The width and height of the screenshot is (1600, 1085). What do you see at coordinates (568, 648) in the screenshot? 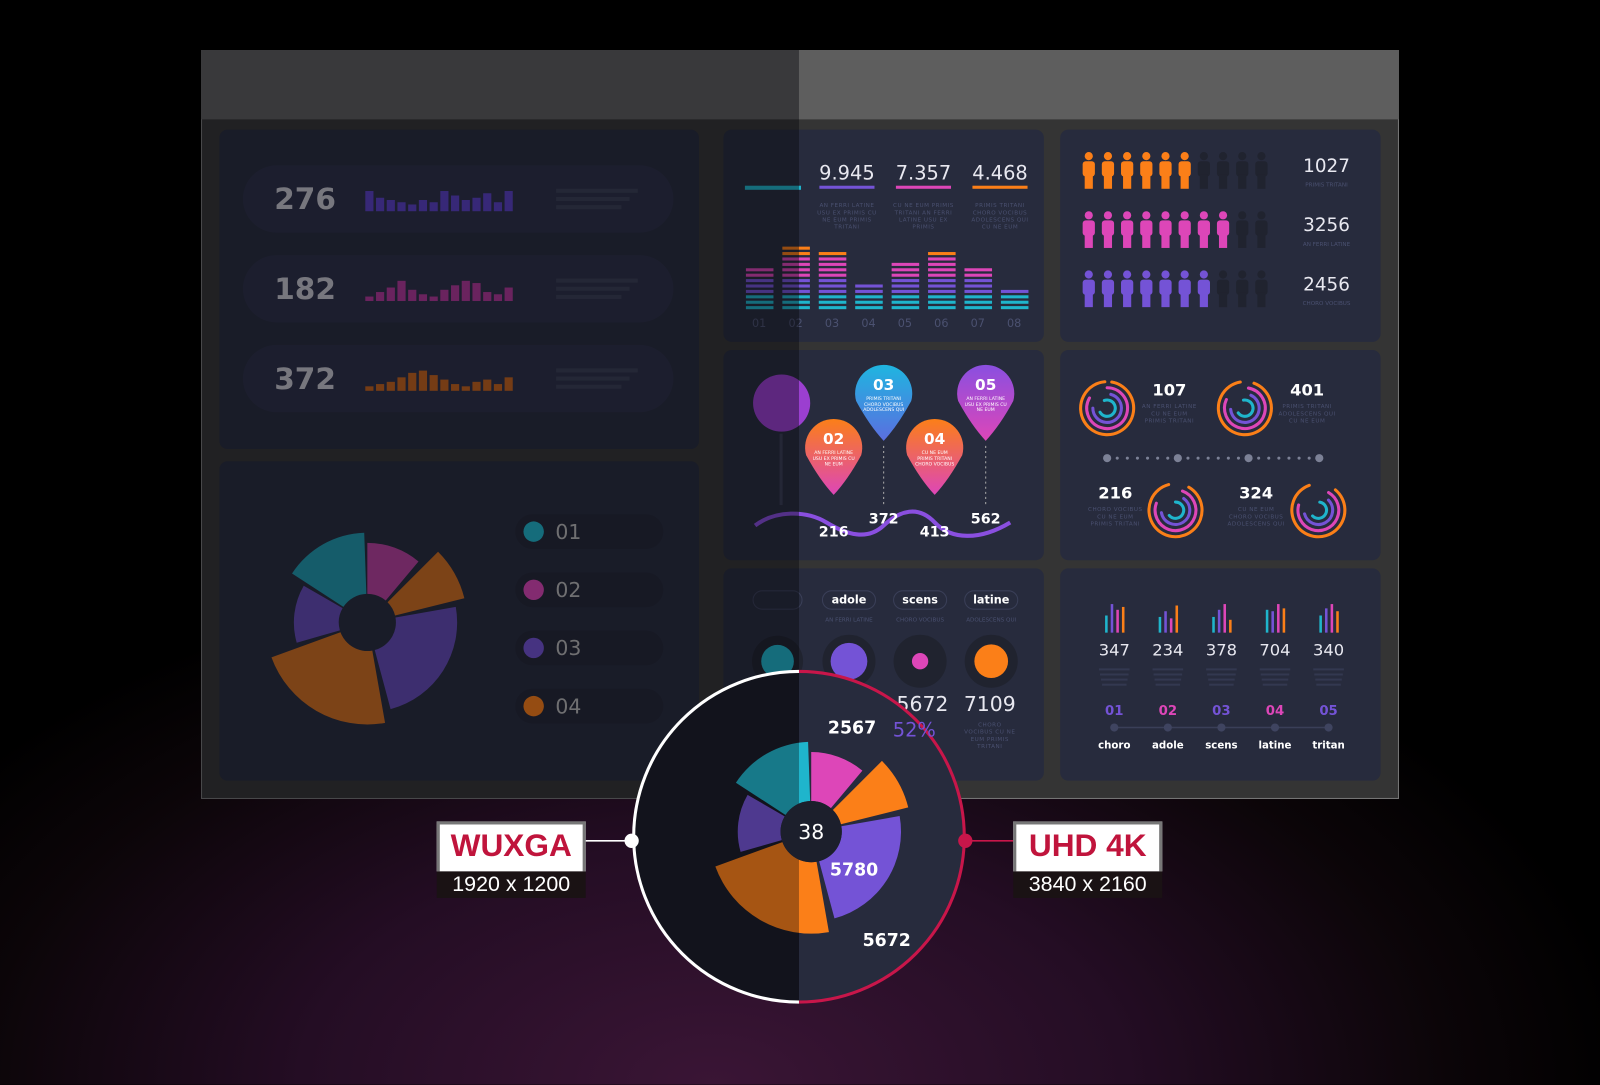
I see `legend-number: 03` at bounding box center [568, 648].